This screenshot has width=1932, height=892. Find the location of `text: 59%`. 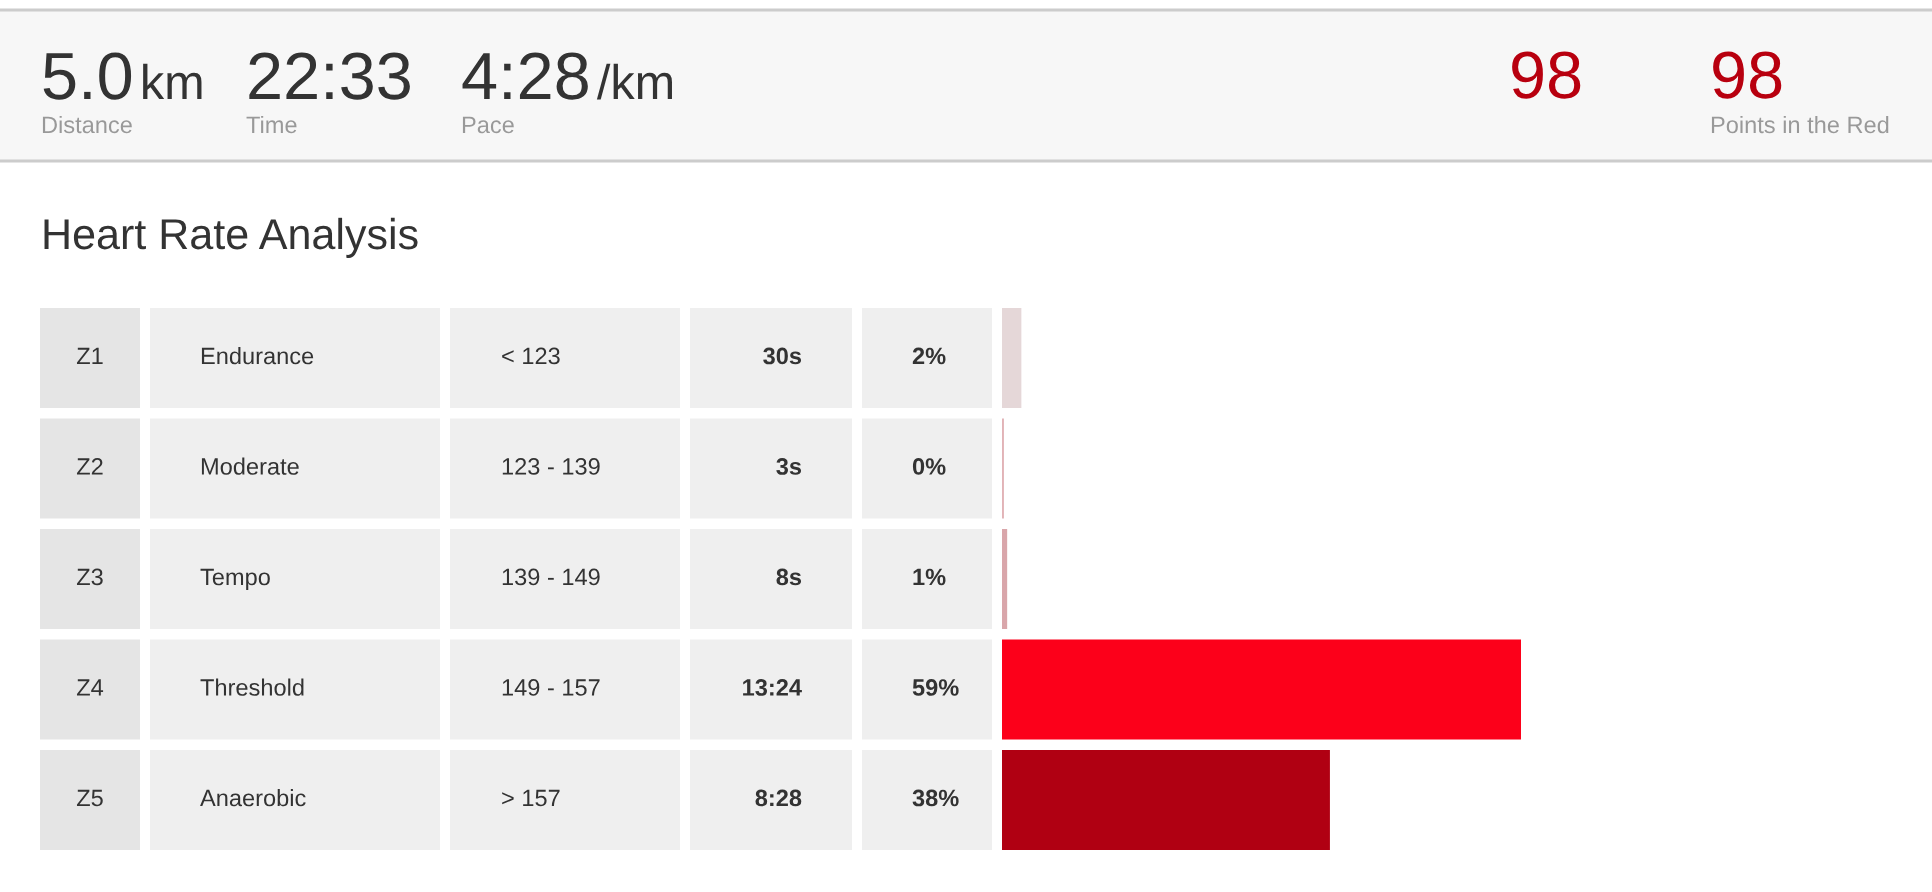

text: 59% is located at coordinates (935, 687).